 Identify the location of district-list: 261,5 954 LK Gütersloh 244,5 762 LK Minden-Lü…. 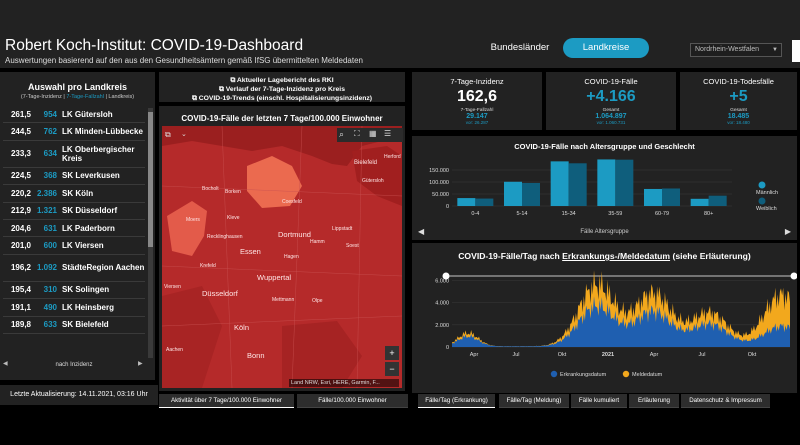
(74, 220).